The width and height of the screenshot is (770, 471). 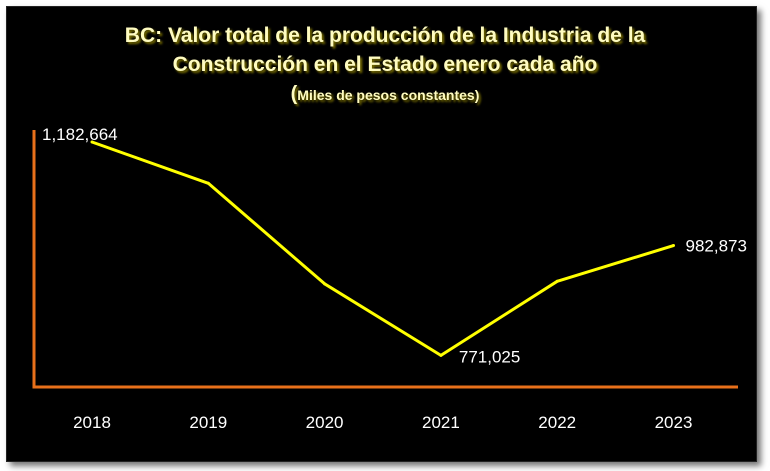 What do you see at coordinates (388, 95) in the screenshot?
I see `subtitle-text: Miles de pesos constantes)` at bounding box center [388, 95].